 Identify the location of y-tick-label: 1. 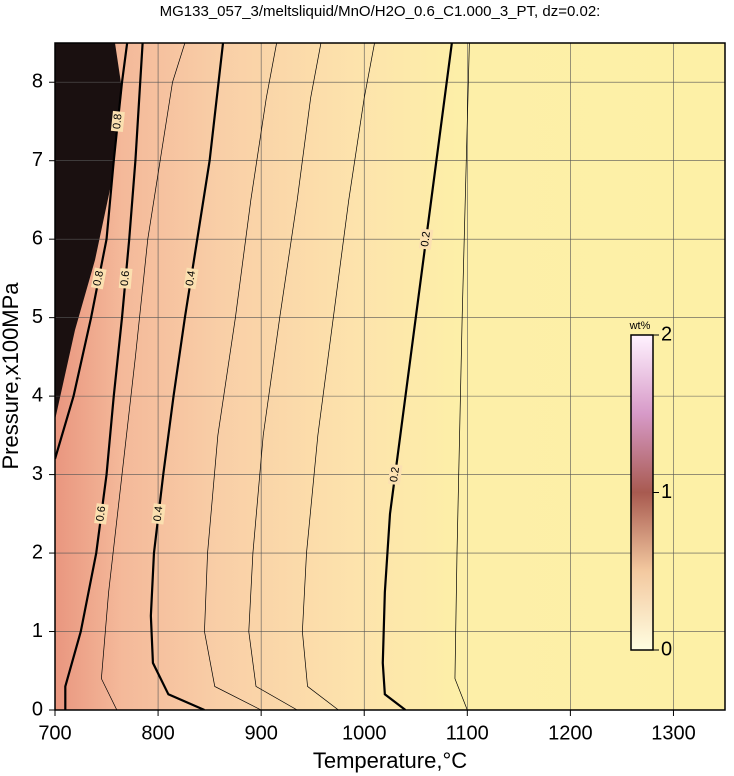
(37, 631).